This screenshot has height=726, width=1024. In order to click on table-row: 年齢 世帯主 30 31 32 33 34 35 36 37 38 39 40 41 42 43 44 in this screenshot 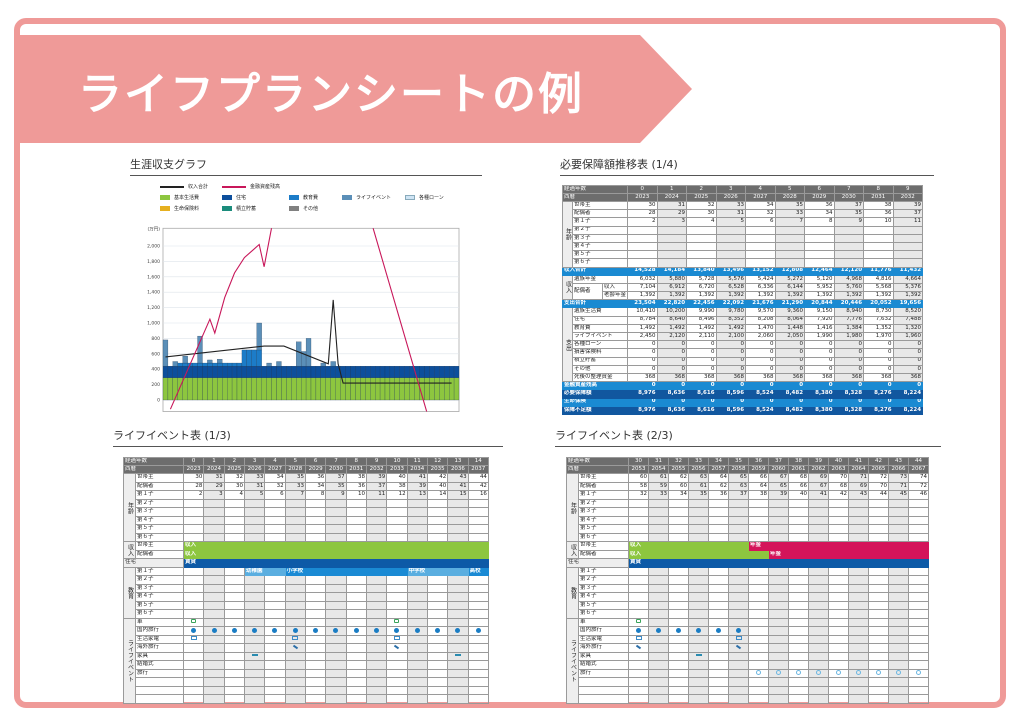, I will do `click(306, 507)`.